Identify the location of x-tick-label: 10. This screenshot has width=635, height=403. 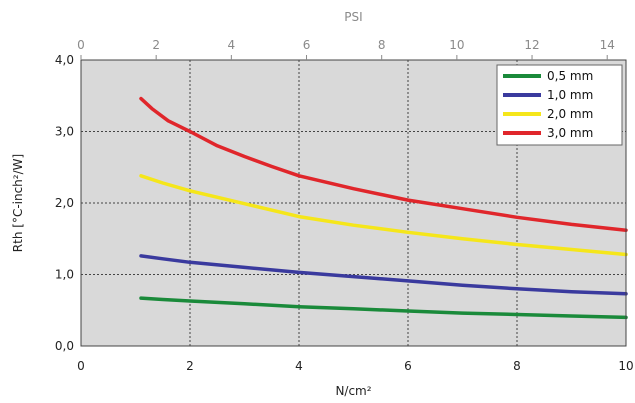
(625, 366).